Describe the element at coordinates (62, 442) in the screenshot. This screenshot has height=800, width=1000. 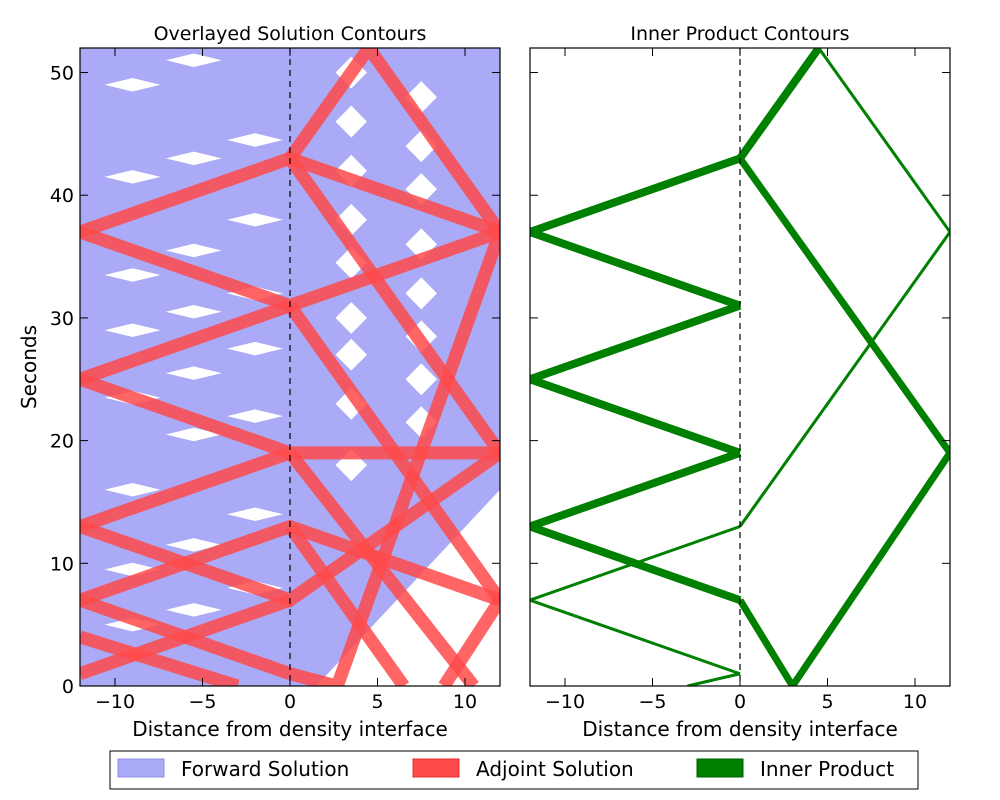
I see `y-tick-label: 20` at that location.